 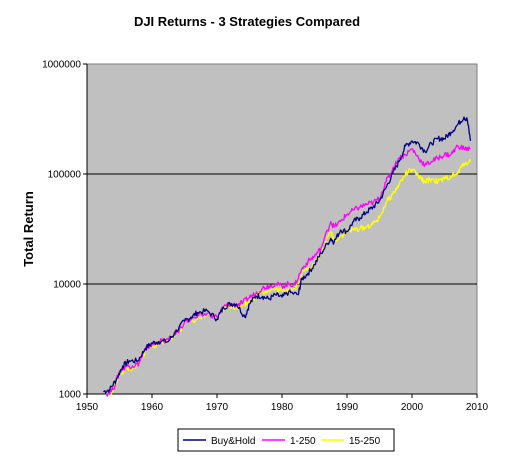 What do you see at coordinates (303, 441) in the screenshot?
I see `legend-label-1-250: 1-250` at bounding box center [303, 441].